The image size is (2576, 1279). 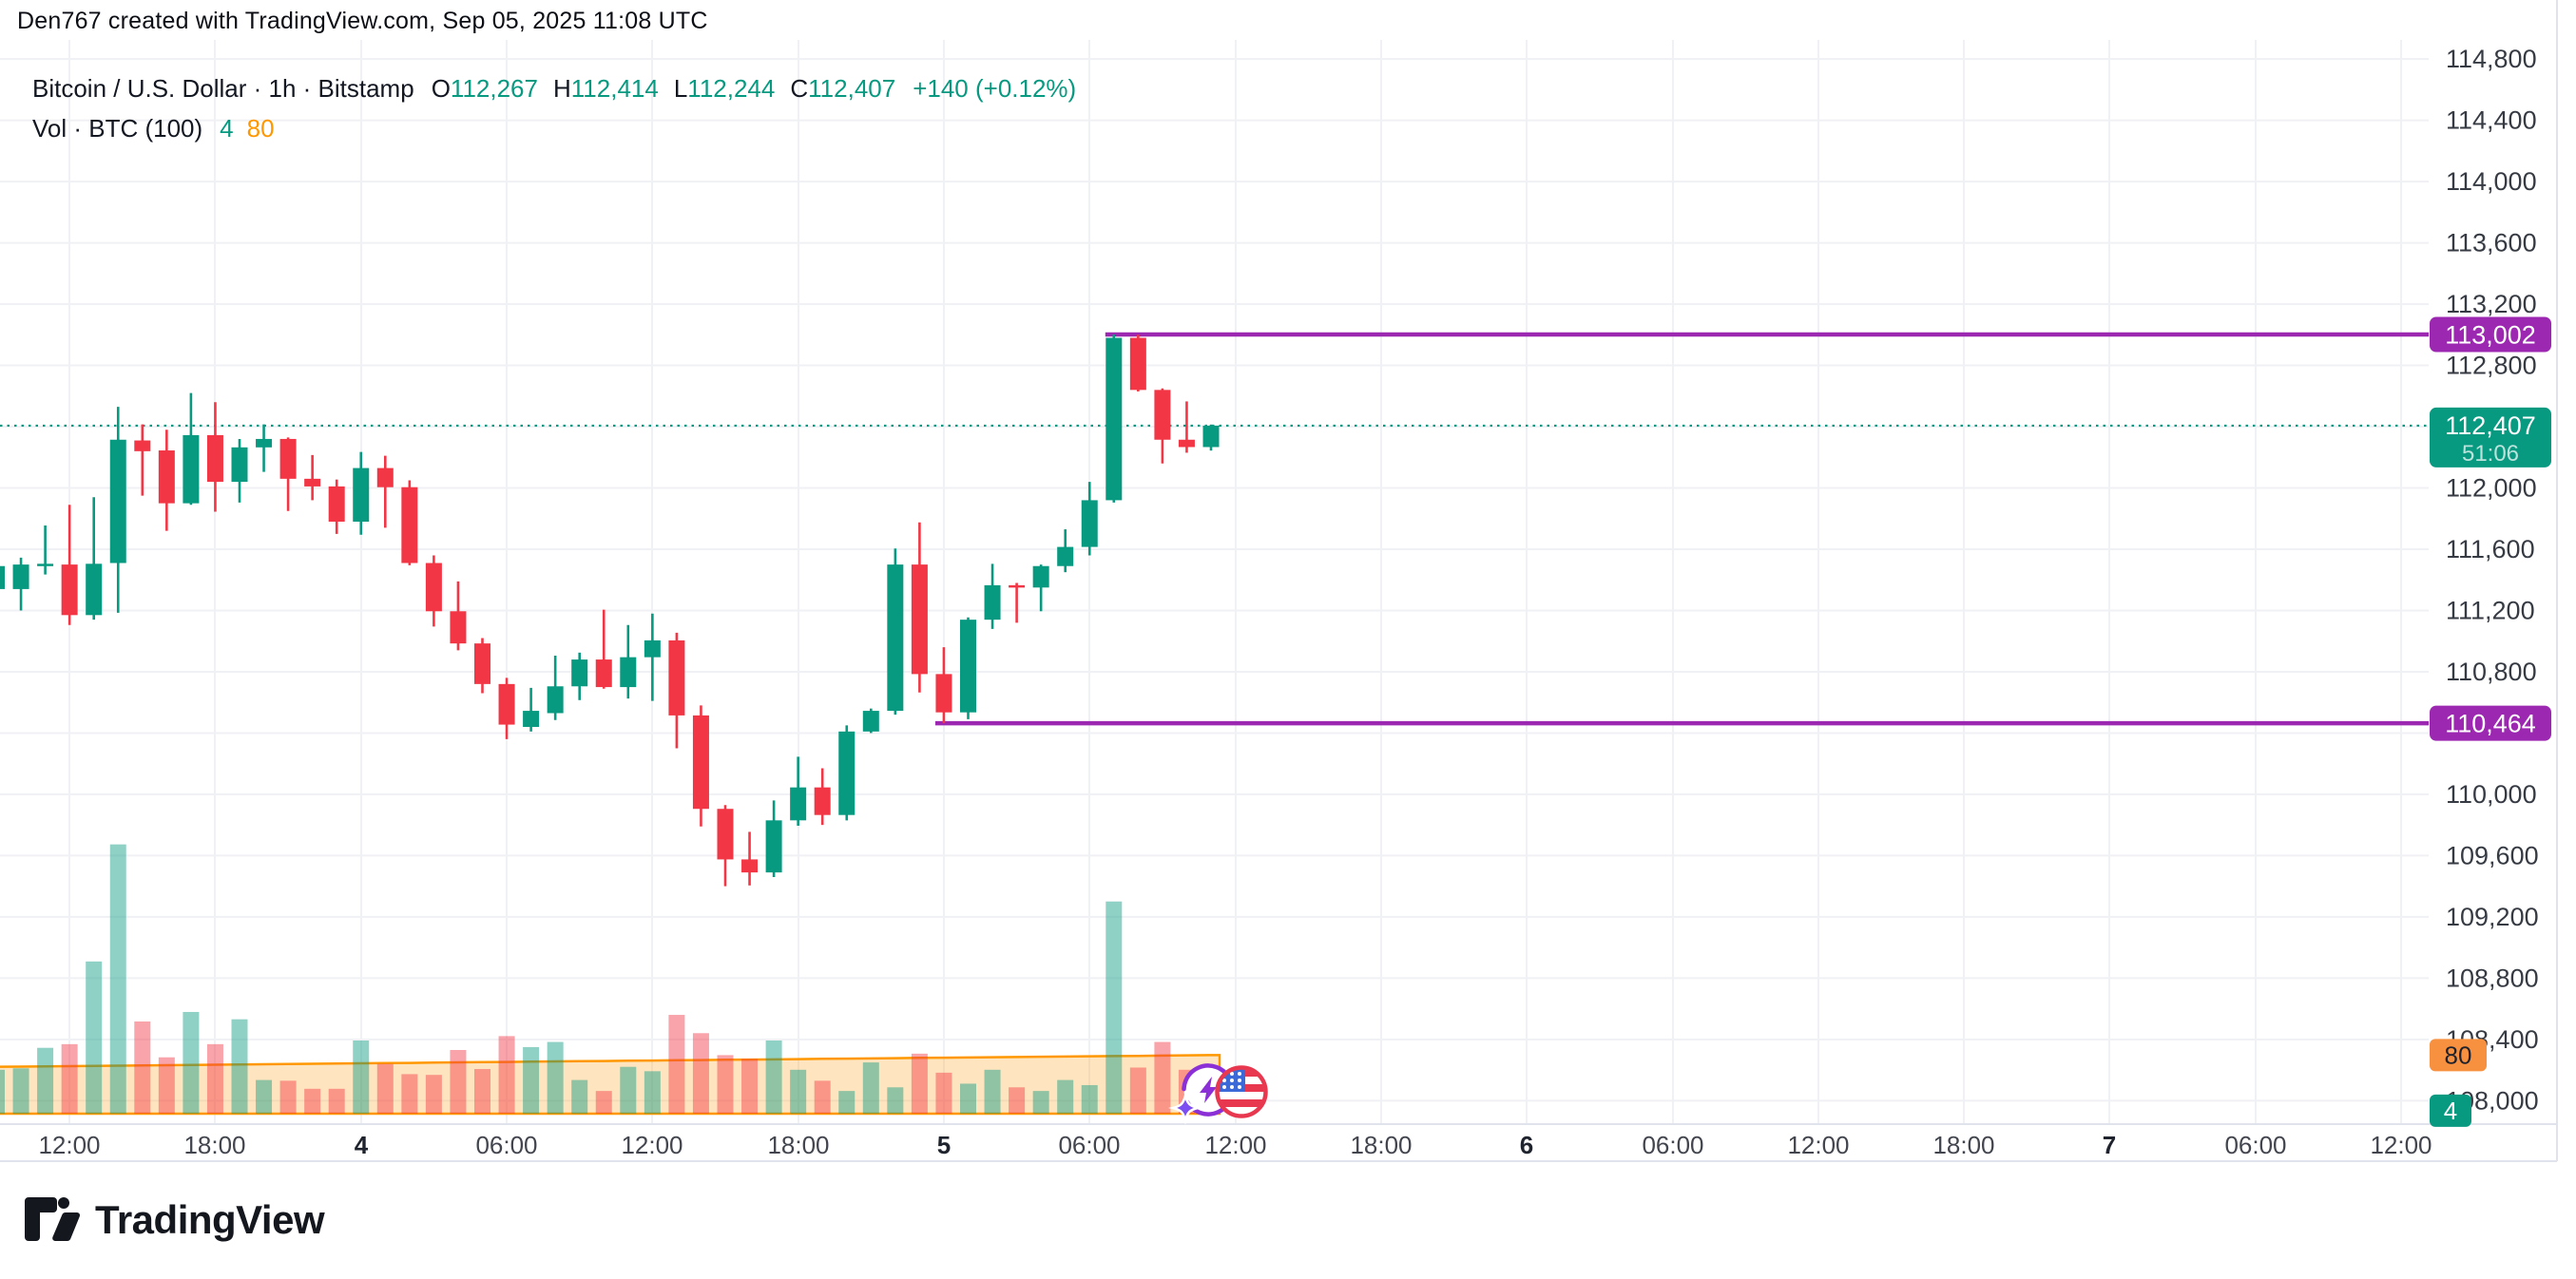 I want to click on tradingview-logo: TradingView, so click(x=173, y=1220).